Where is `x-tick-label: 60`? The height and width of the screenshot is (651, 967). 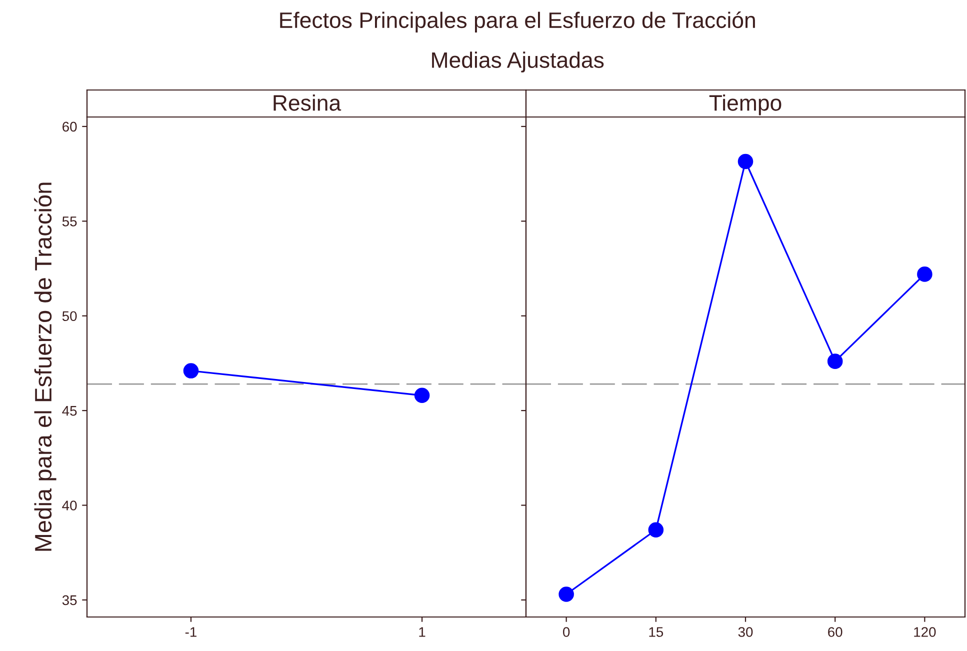
x-tick-label: 60 is located at coordinates (835, 632).